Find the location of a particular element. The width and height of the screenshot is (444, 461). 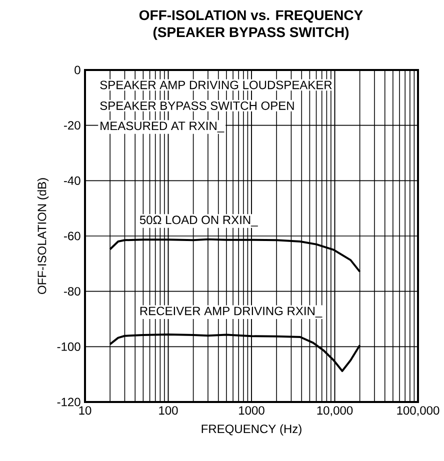

x-tick-label: 1000 is located at coordinates (251, 410).